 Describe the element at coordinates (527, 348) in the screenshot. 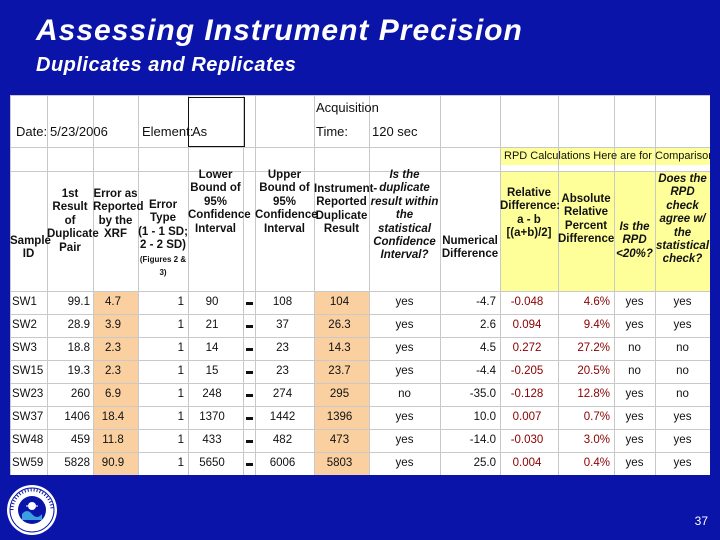

I see `relative-difference-cell: 0.272` at that location.